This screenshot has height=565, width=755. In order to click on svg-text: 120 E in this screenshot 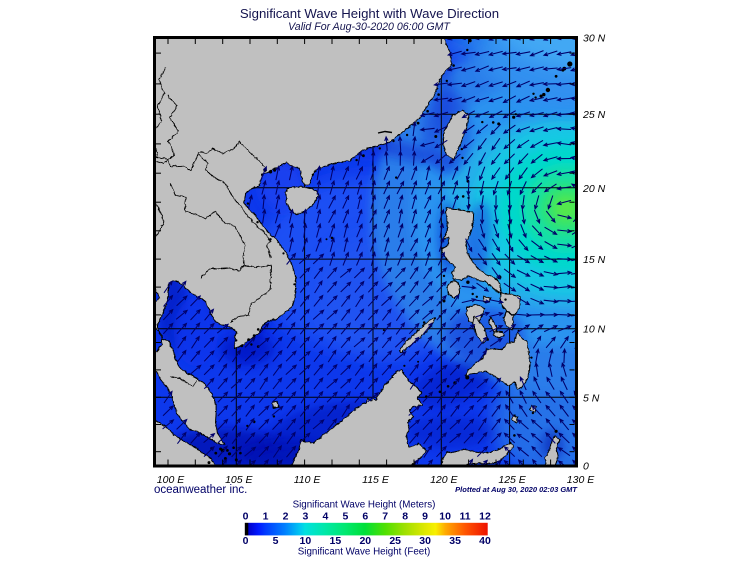, I will do `click(444, 480)`.